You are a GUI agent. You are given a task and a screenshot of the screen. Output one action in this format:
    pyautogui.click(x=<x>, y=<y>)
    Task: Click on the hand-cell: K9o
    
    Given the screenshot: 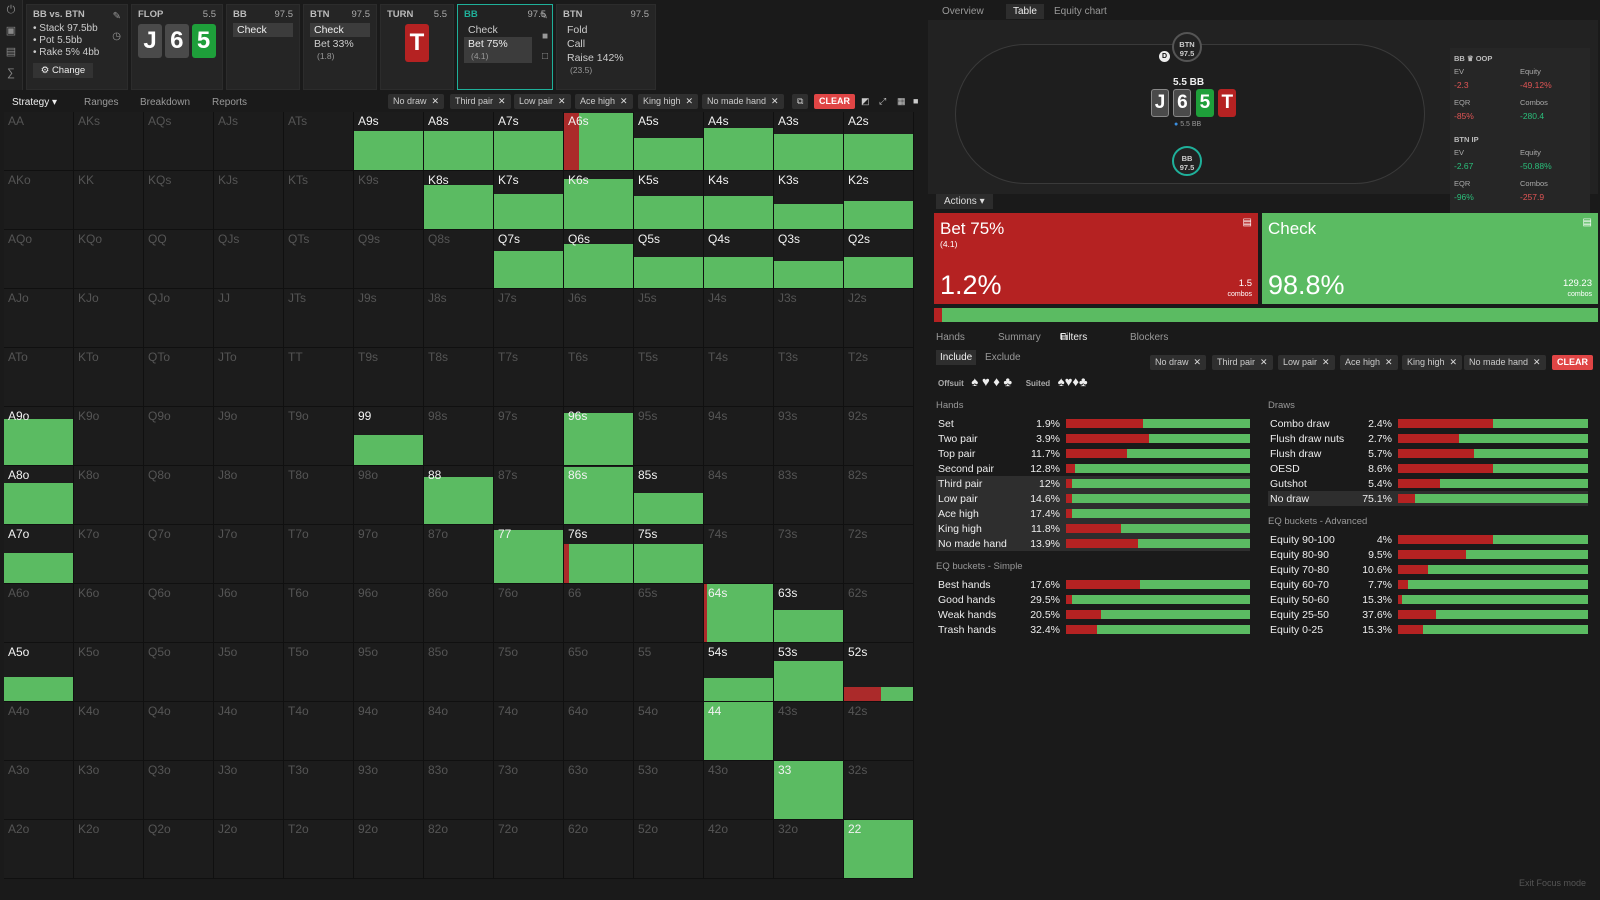 What is the action you would take?
    pyautogui.click(x=109, y=436)
    